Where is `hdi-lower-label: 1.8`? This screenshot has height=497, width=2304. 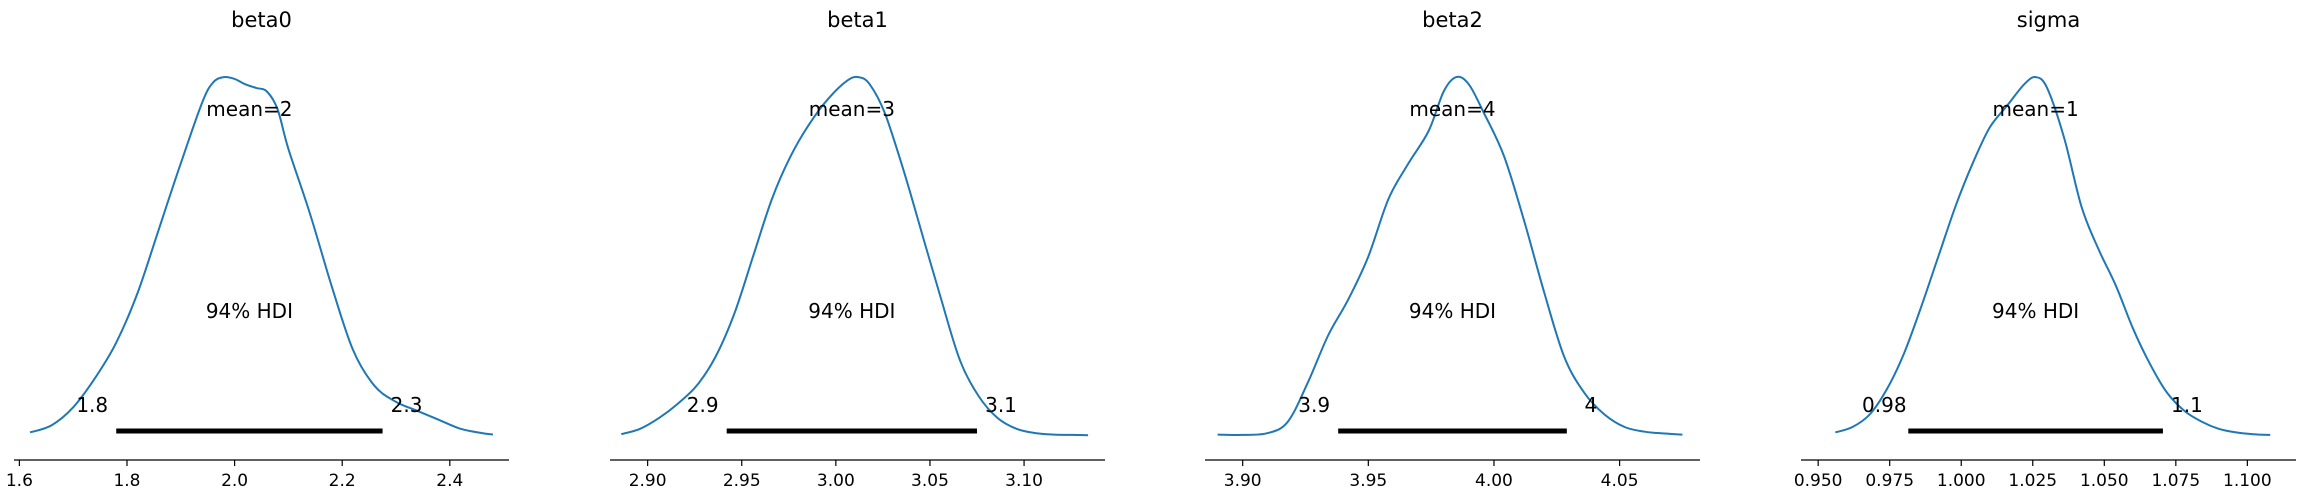 hdi-lower-label: 1.8 is located at coordinates (92, 405).